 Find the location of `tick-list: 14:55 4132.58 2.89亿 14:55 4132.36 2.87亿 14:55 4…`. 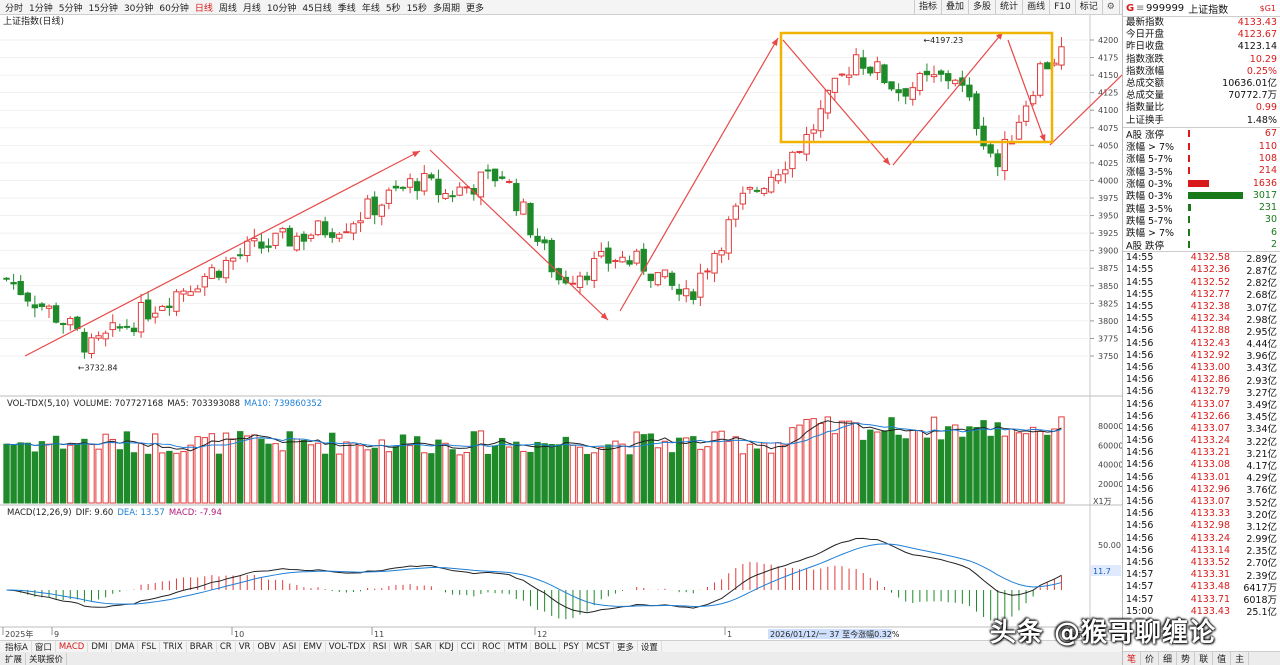

tick-list: 14:55 4132.58 2.89亿 14:55 4132.36 2.87亿 14:55 4… is located at coordinates (1201, 435).